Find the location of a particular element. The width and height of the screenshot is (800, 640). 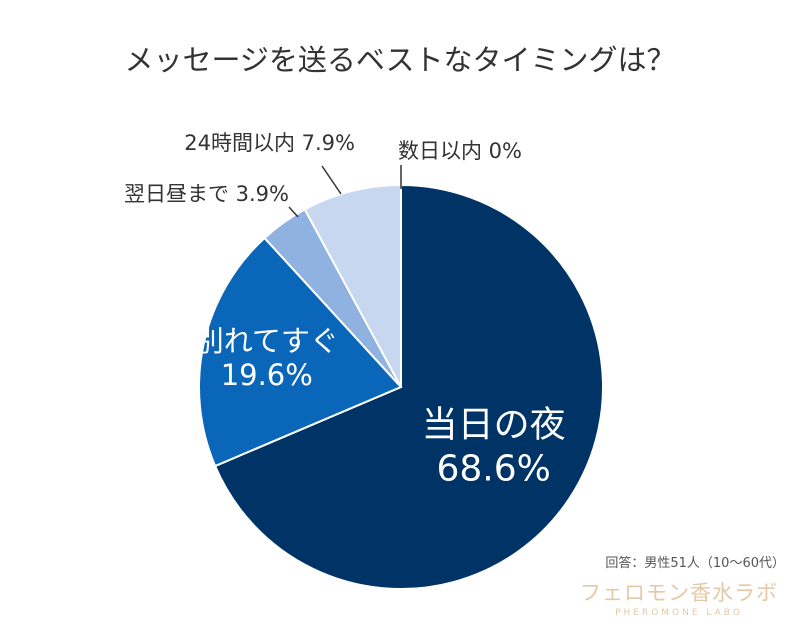

brand-logo: フェロモン香水ラボ PHEROMONE LABO is located at coordinates (679, 599).